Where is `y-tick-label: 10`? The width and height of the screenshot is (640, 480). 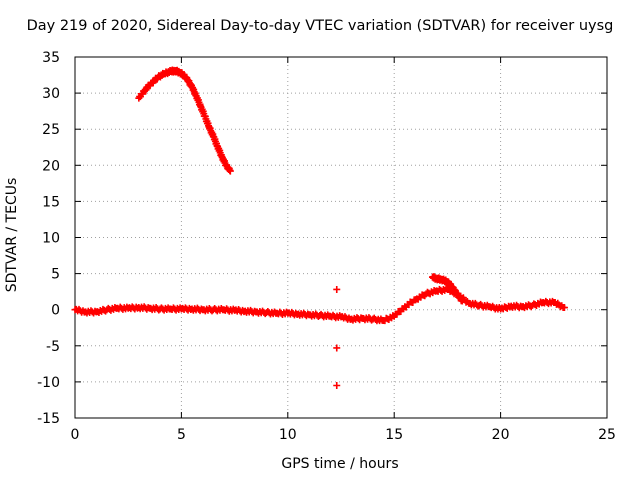
y-tick-label: 10 is located at coordinates (51, 239).